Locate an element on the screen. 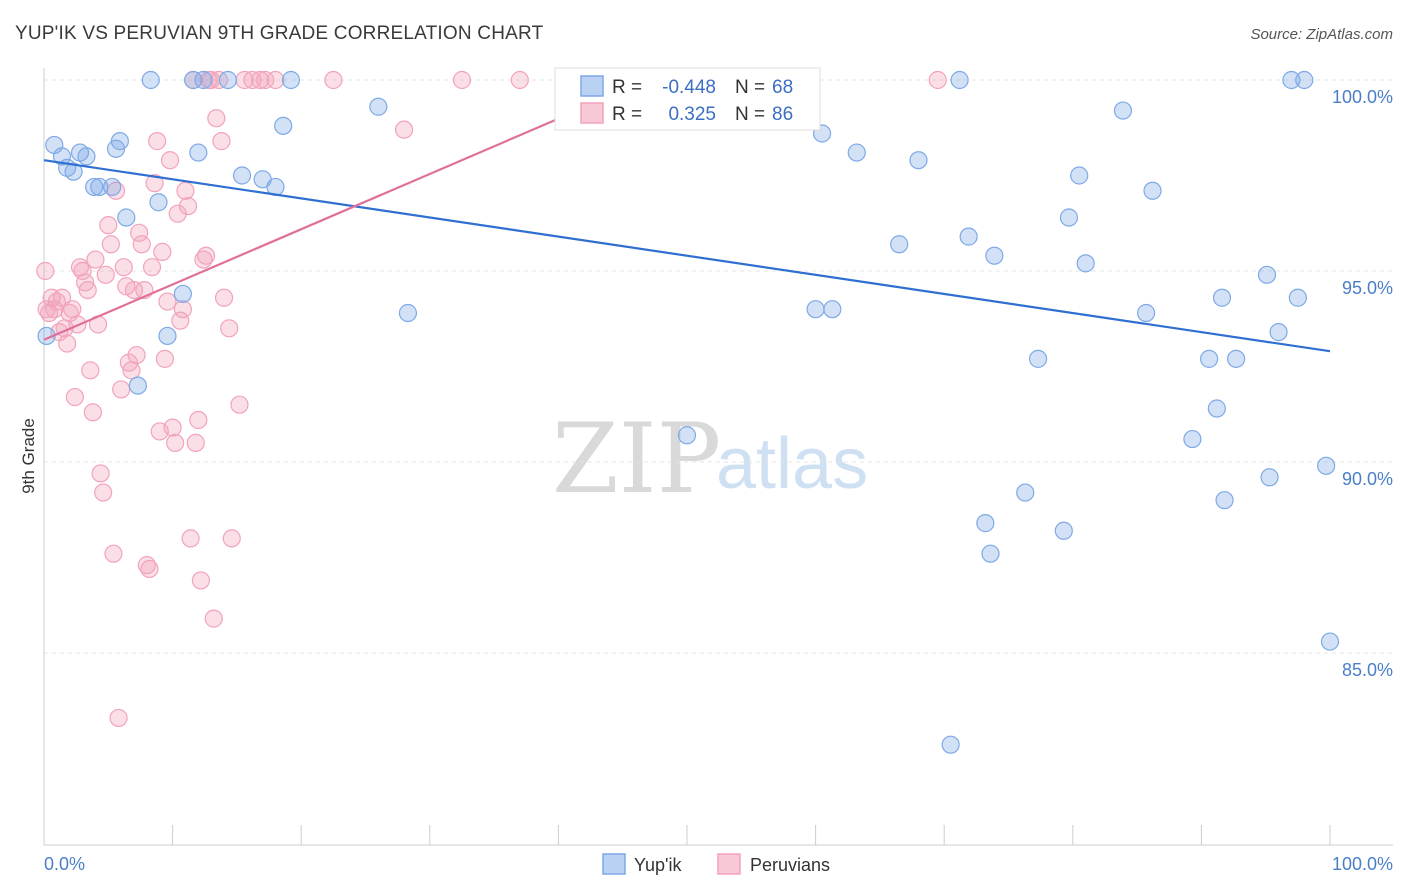 This screenshot has width=1406, height=892. stats-box: R = -0.448 N = 68 R = 0.325 N = 86 is located at coordinates (687, 99).